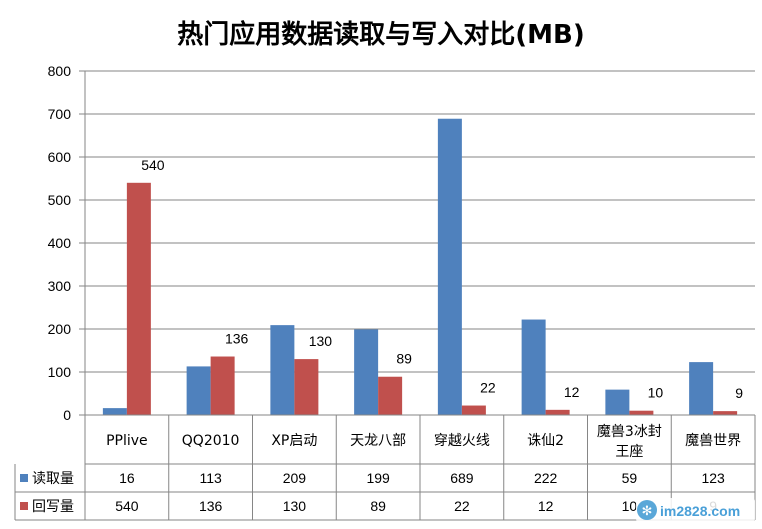 Image resolution: width=762 pixels, height=529 pixels. I want to click on table-cell: 10, so click(630, 506).